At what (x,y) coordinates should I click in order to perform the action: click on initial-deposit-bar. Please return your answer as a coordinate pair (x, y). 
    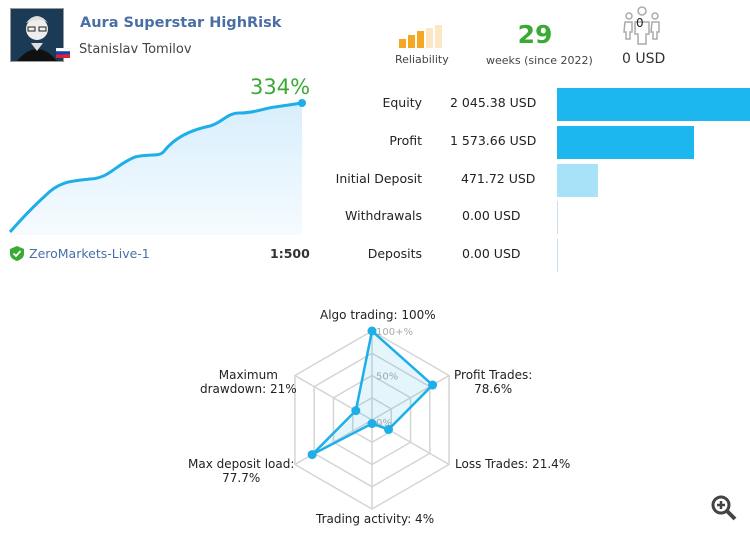
    Looking at the image, I should click on (577, 180).